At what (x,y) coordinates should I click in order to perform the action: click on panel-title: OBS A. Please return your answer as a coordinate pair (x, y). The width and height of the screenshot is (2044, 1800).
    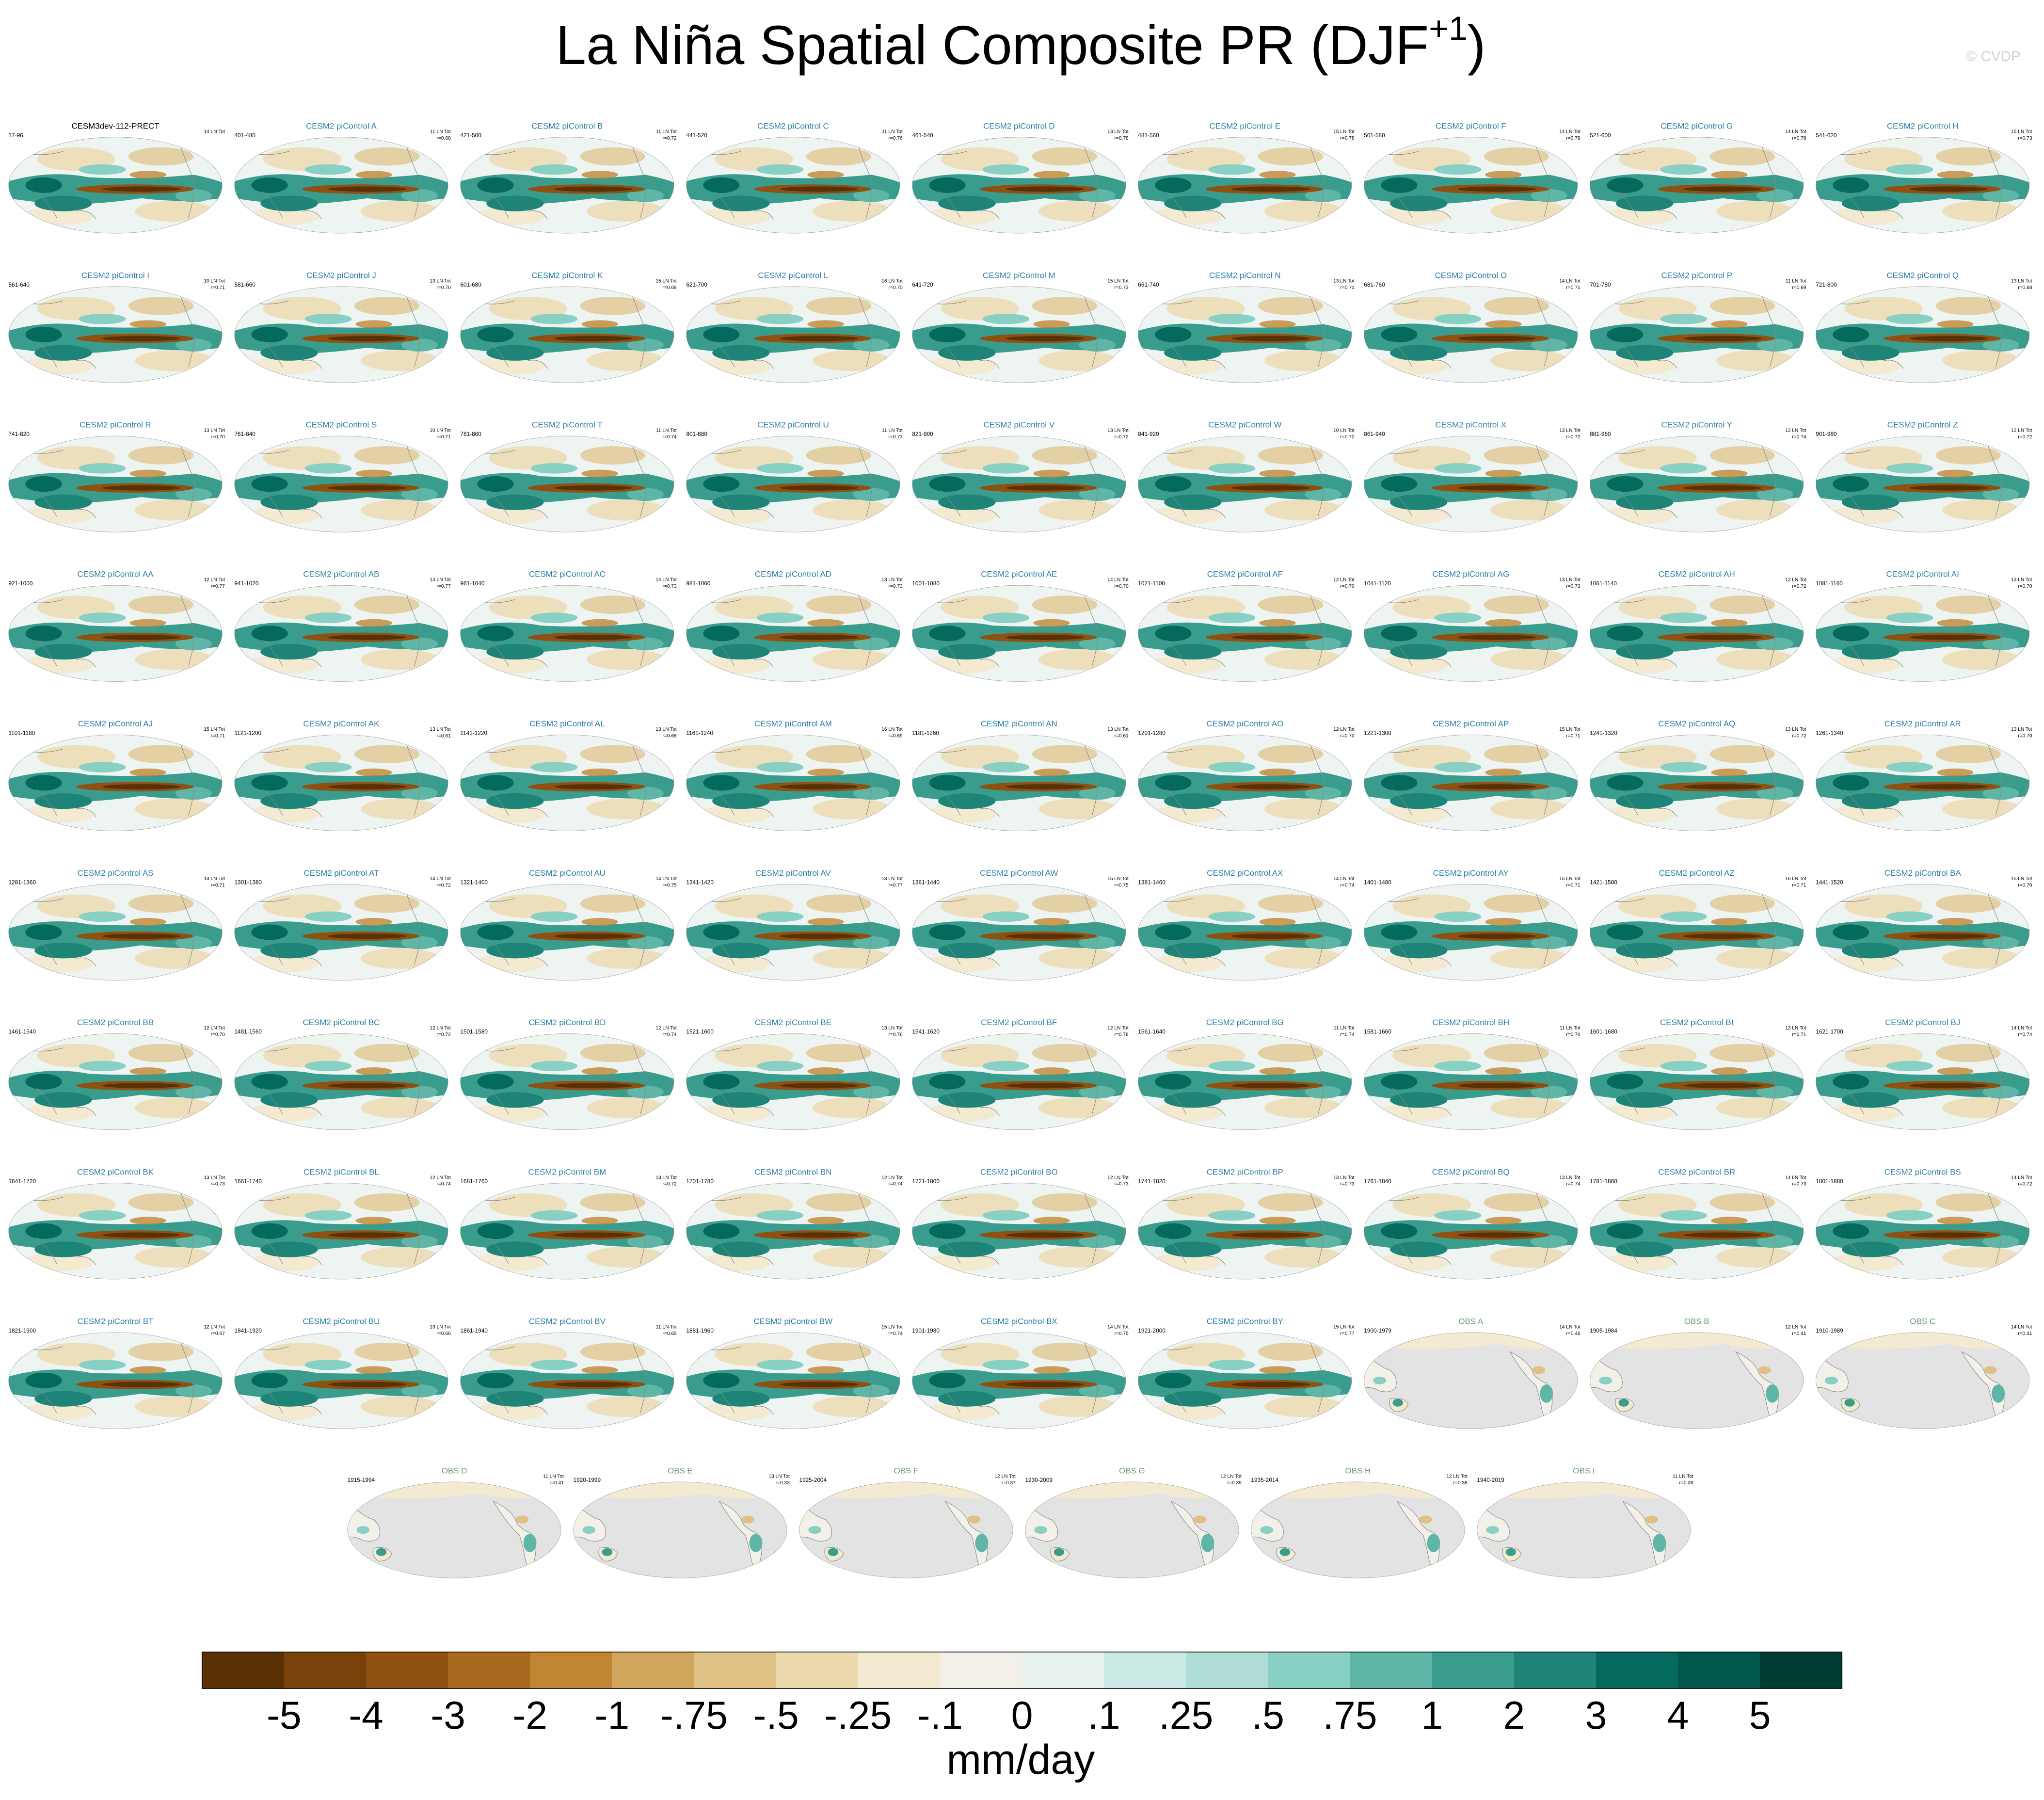
    Looking at the image, I should click on (1471, 1321).